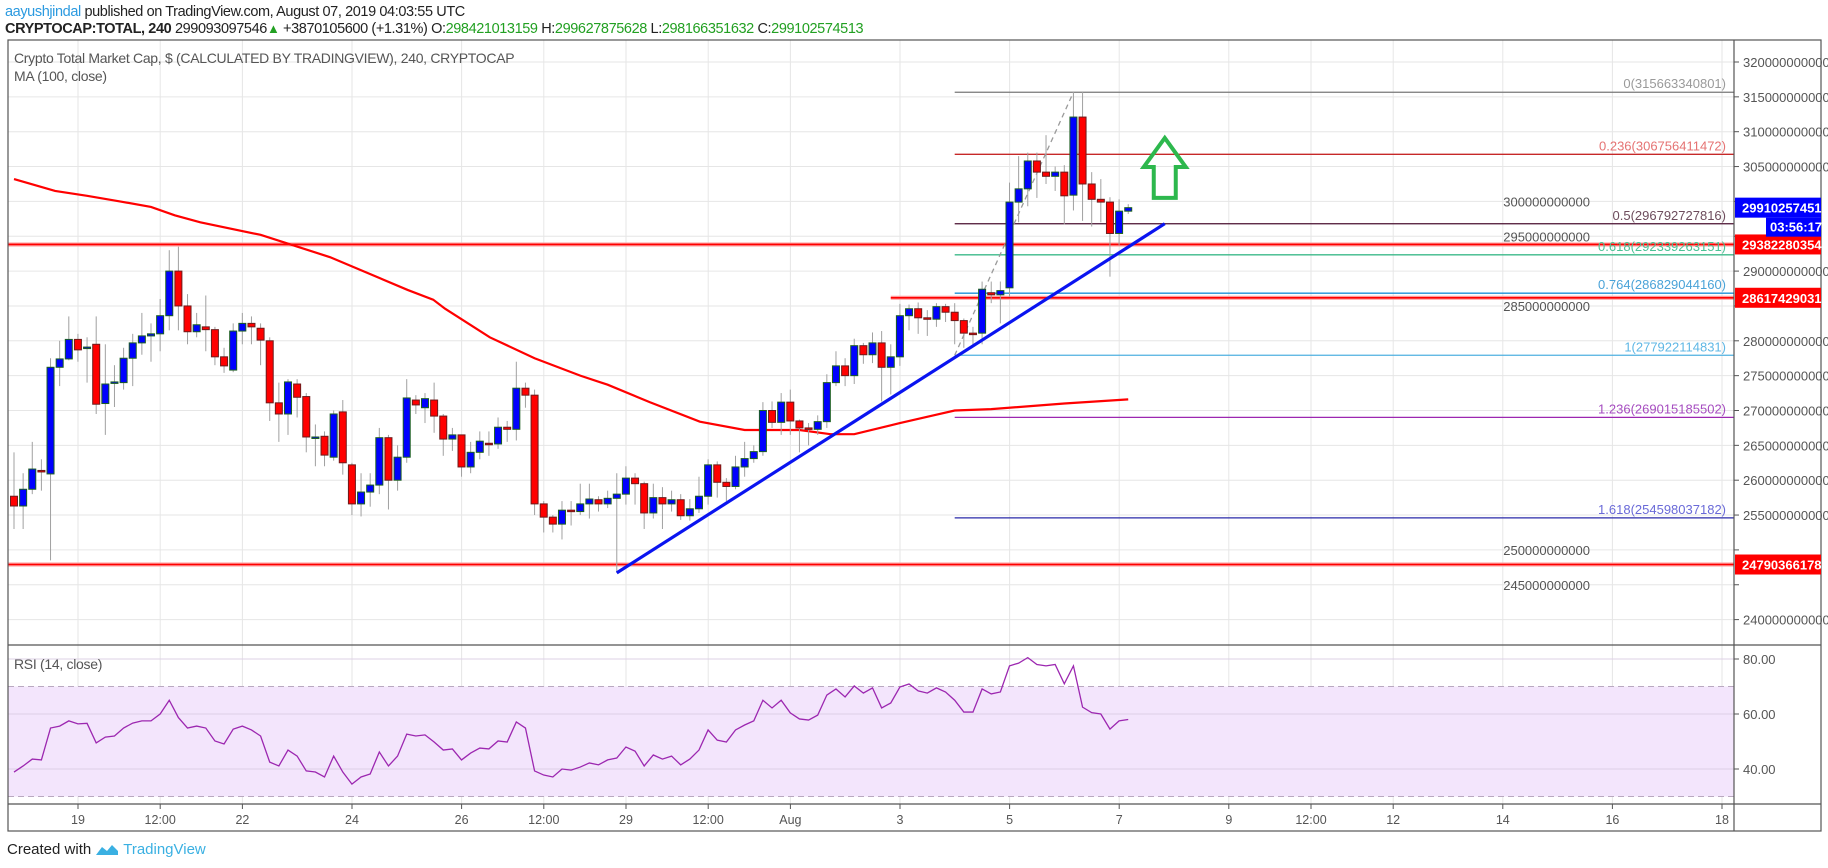 This screenshot has width=1828, height=868. What do you see at coordinates (890, 398) in the screenshot?
I see `support-trendline` at bounding box center [890, 398].